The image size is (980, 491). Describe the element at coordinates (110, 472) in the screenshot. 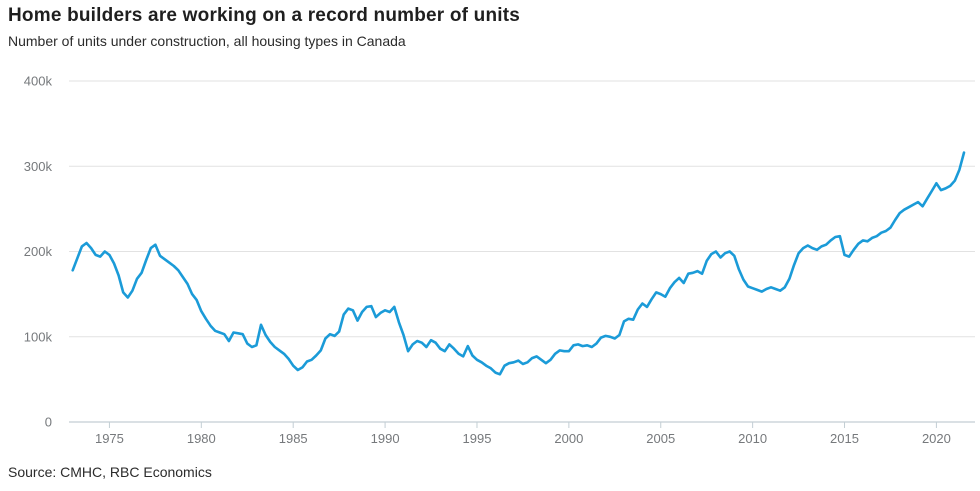

I see `chart-source: Source: CMHC, RBC Economics` at that location.